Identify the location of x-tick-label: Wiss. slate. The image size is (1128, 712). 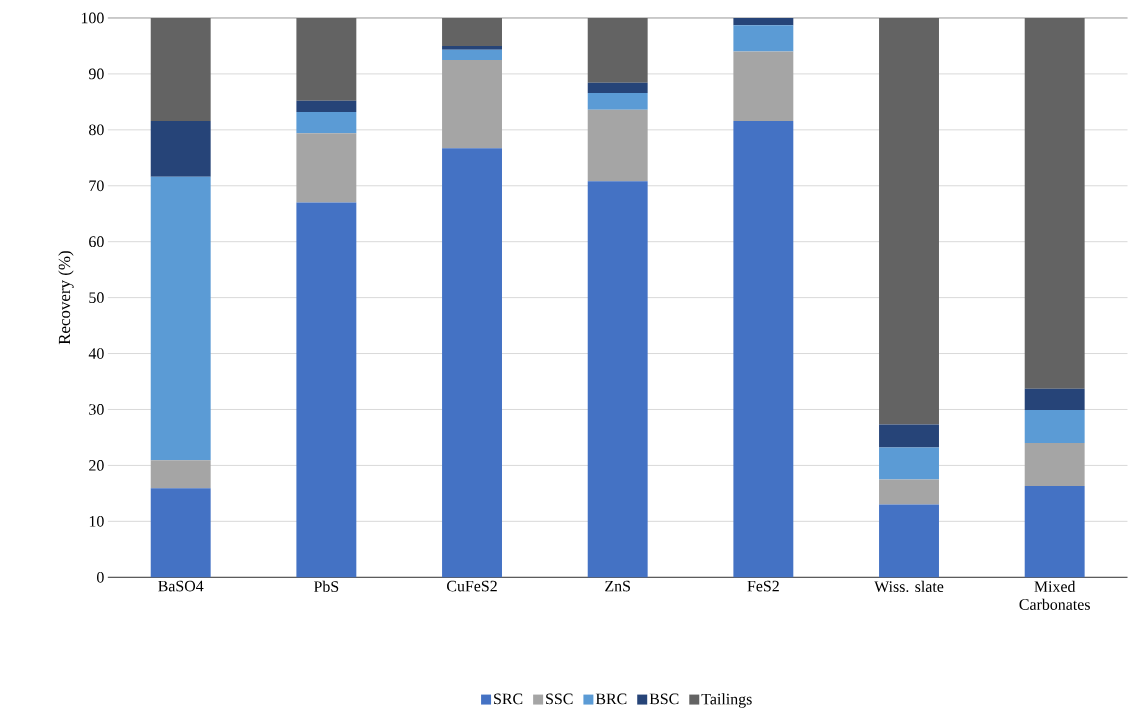
(909, 586).